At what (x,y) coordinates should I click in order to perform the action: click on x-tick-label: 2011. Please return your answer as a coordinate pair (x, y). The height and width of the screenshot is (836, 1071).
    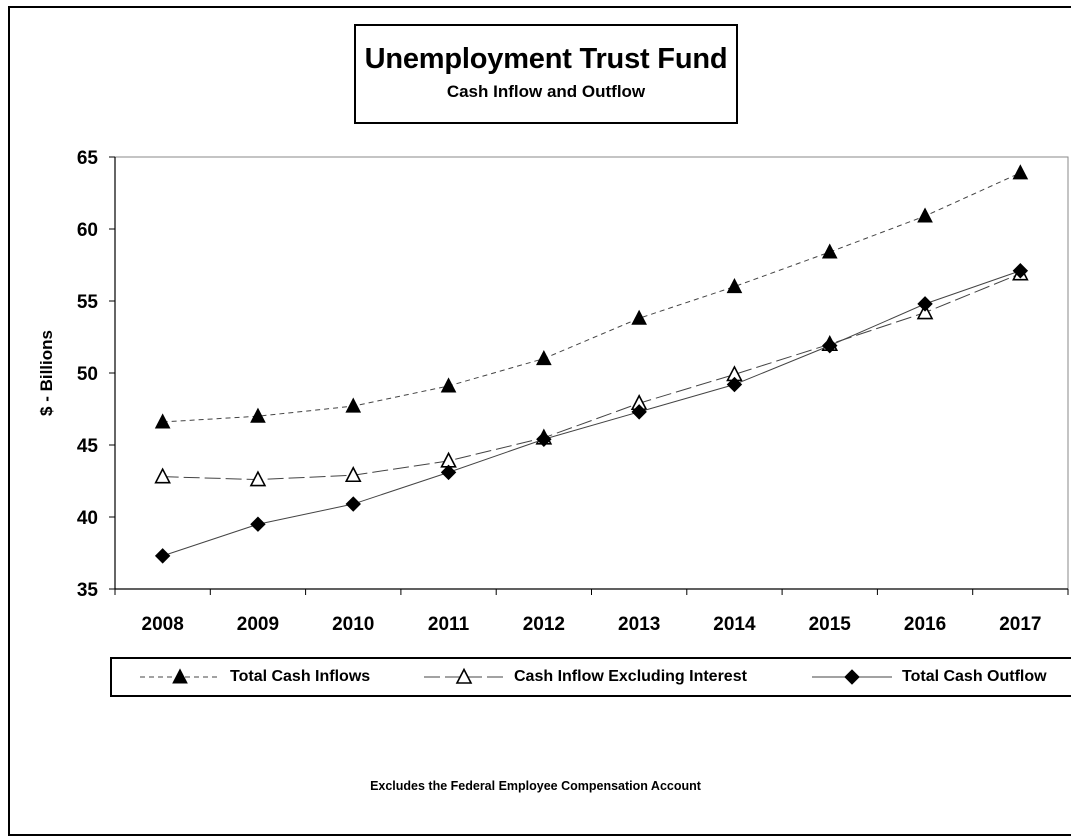
    Looking at the image, I should click on (449, 624).